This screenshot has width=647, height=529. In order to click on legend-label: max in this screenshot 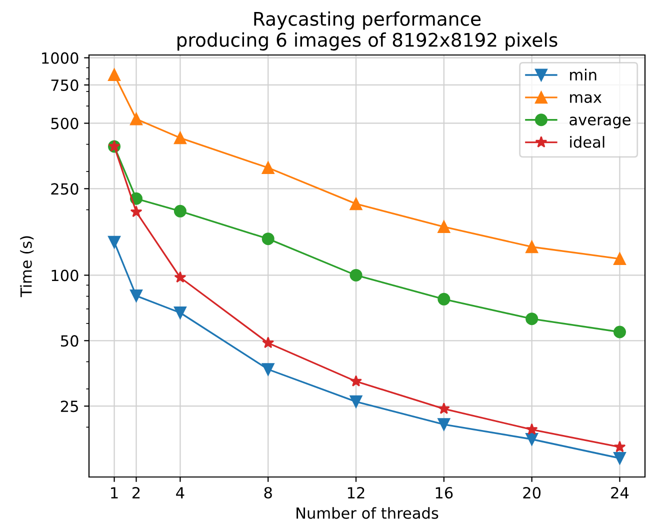, I will do `click(586, 98)`.